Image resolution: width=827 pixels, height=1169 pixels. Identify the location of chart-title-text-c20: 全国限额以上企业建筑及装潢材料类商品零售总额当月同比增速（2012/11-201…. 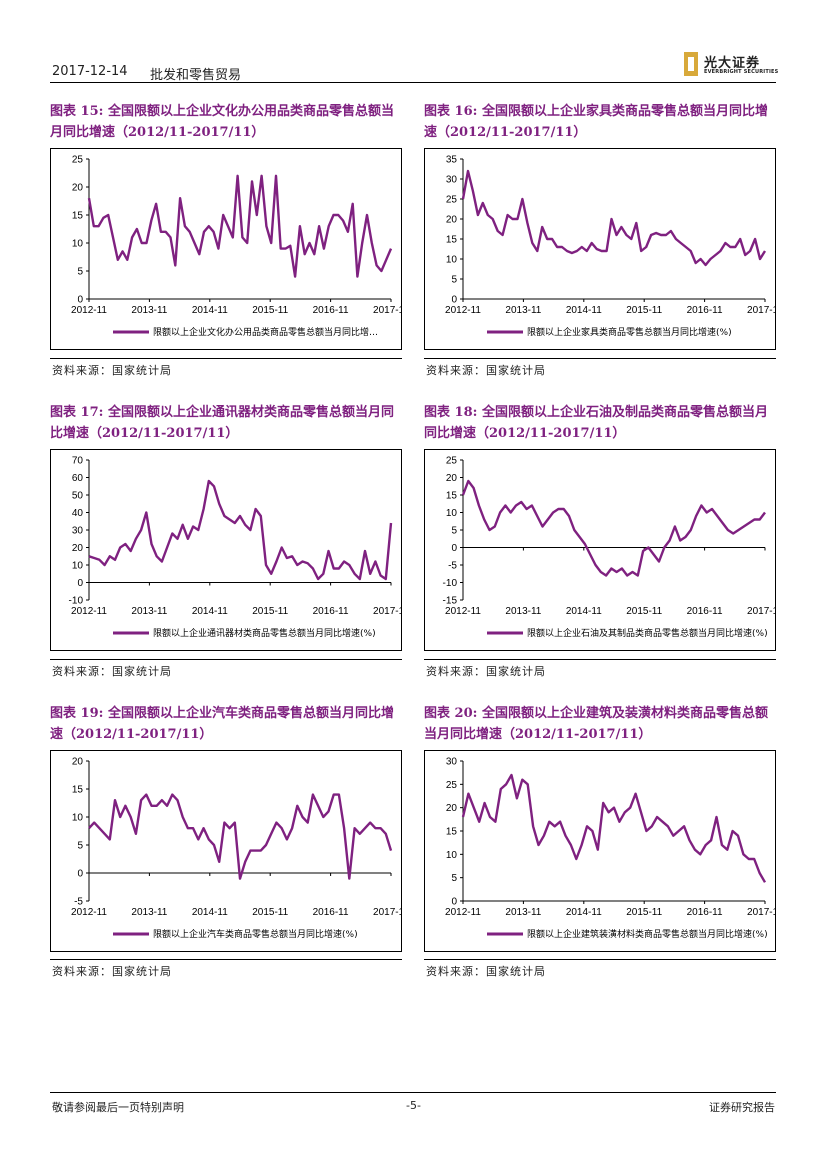
(596, 724).